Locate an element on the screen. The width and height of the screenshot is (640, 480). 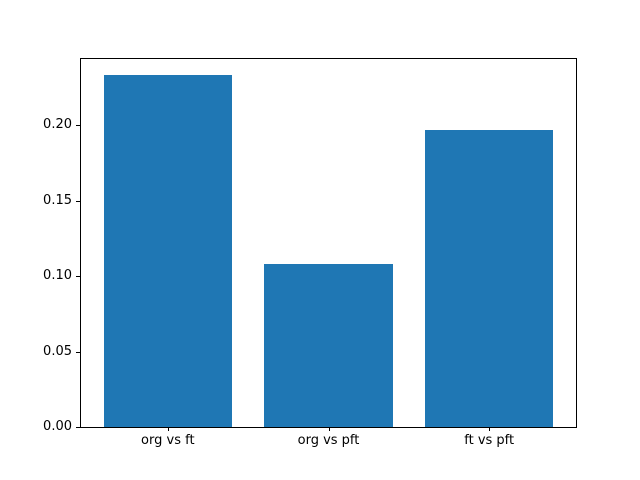
y-tick-label: 0.10 is located at coordinates (57, 276).